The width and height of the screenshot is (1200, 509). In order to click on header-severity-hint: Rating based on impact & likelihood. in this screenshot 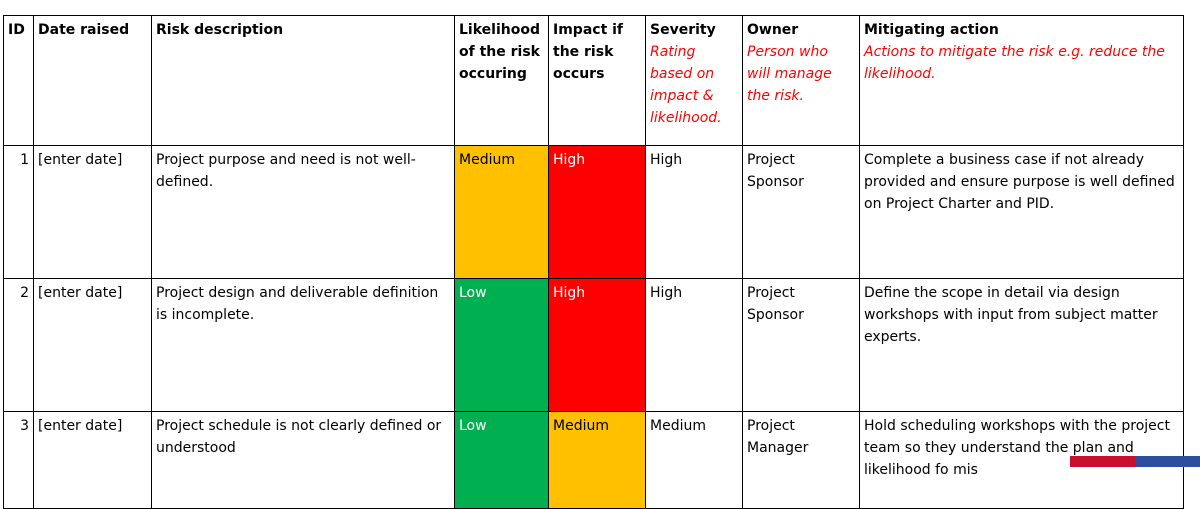, I will do `click(686, 85)`.